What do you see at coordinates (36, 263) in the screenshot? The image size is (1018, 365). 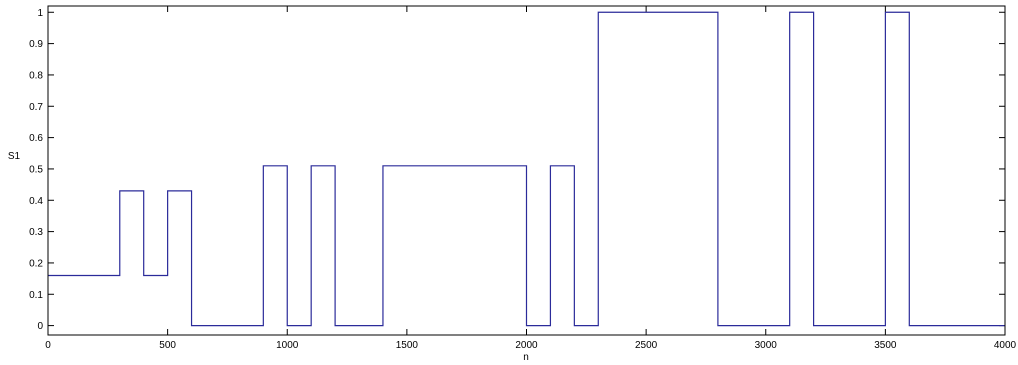 I see `y-tick-label: 0.2` at bounding box center [36, 263].